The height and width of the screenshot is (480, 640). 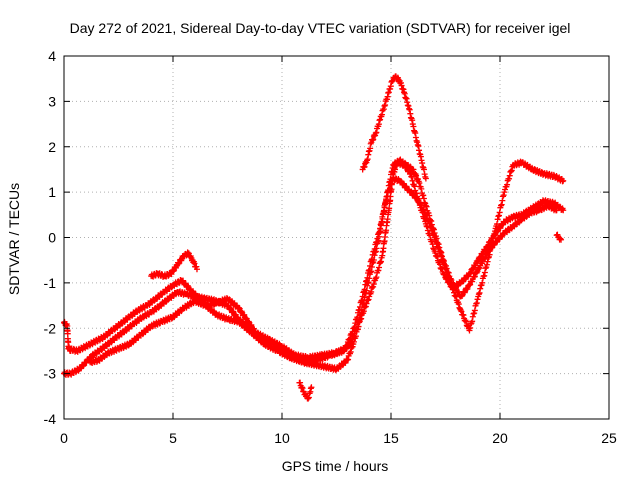 I want to click on y-tick-label: -2, so click(x=50, y=328).